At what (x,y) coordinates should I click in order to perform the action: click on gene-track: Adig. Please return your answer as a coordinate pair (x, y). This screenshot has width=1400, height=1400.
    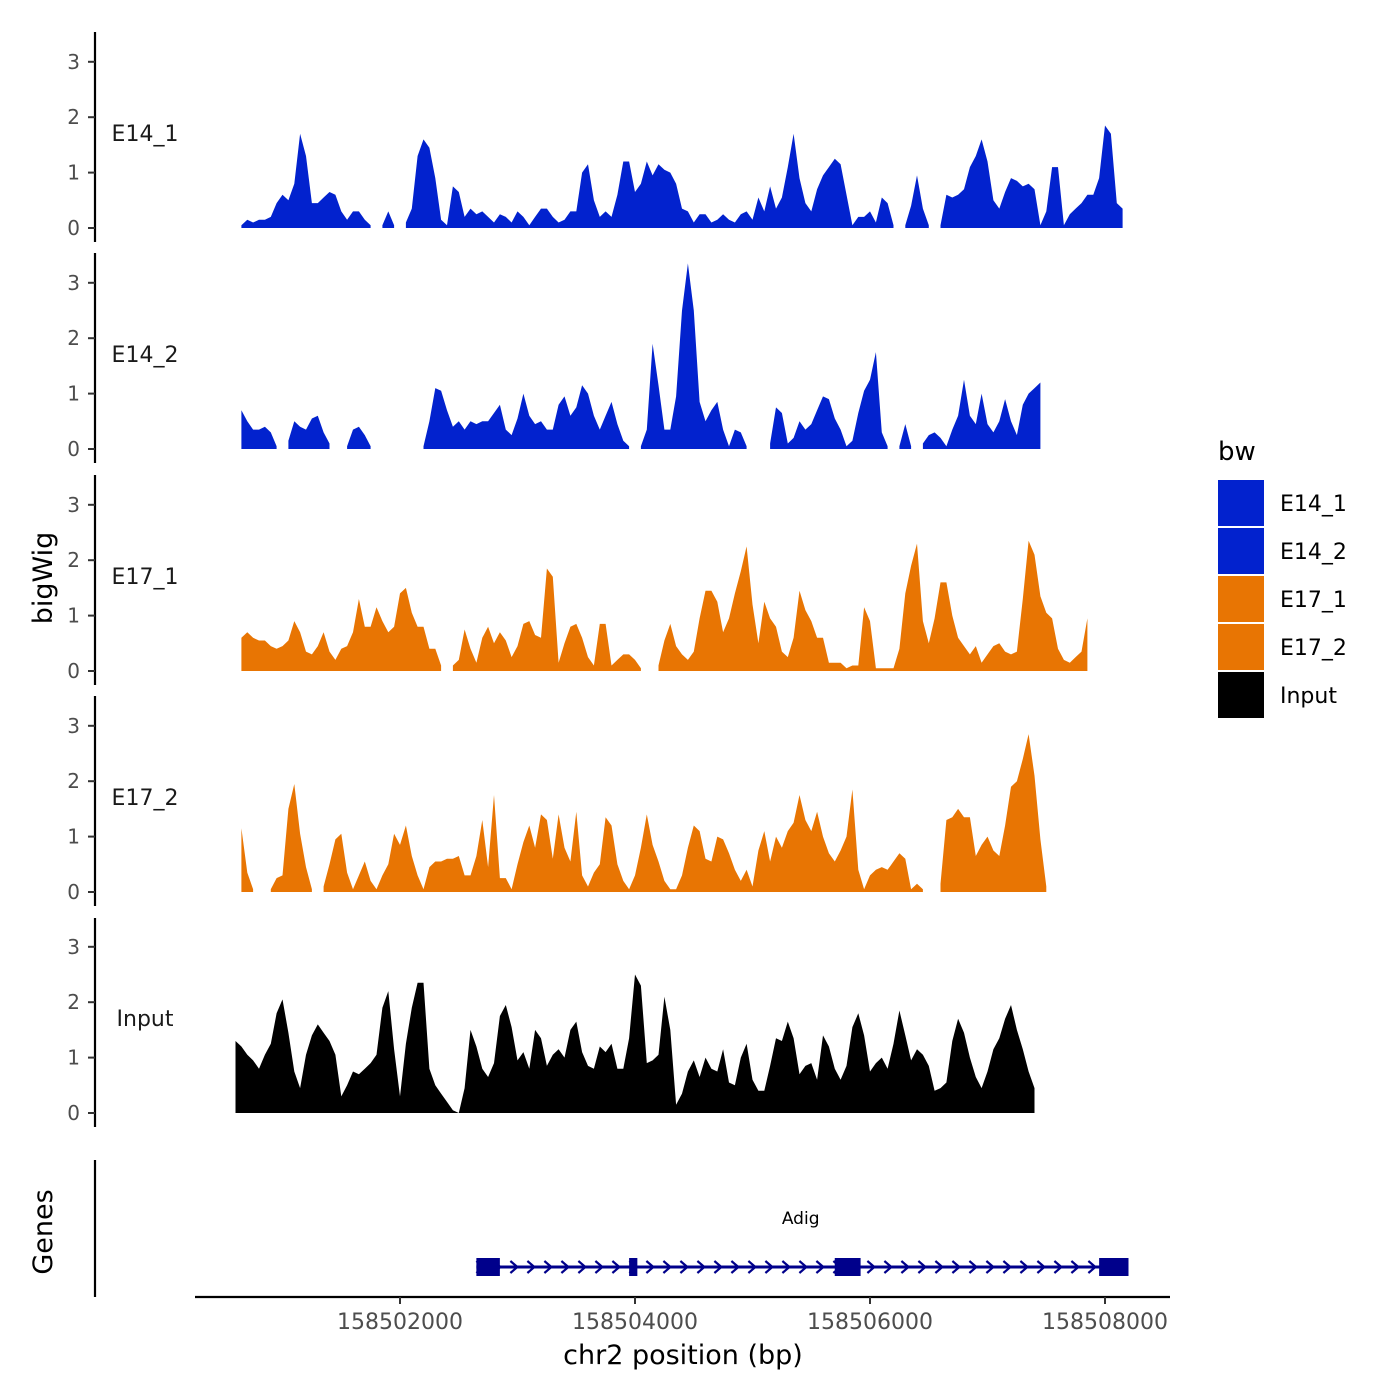
    Looking at the image, I should click on (611, 1228).